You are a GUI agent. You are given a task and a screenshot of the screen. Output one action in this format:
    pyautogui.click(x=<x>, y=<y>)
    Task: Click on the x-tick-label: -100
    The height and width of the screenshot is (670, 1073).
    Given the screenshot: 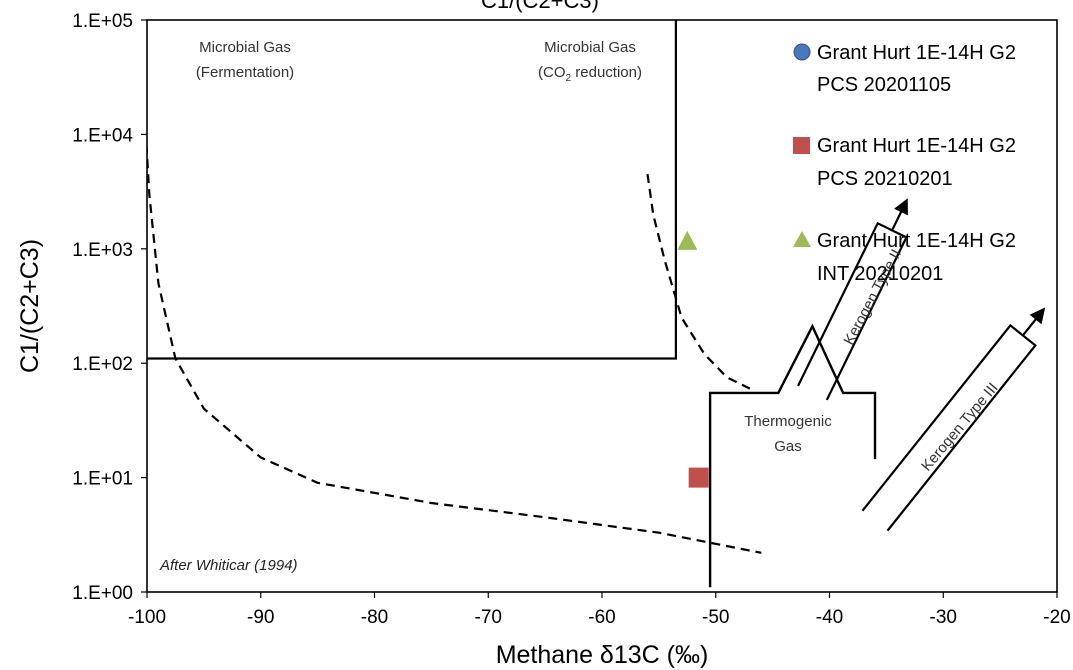 What is the action you would take?
    pyautogui.click(x=147, y=617)
    